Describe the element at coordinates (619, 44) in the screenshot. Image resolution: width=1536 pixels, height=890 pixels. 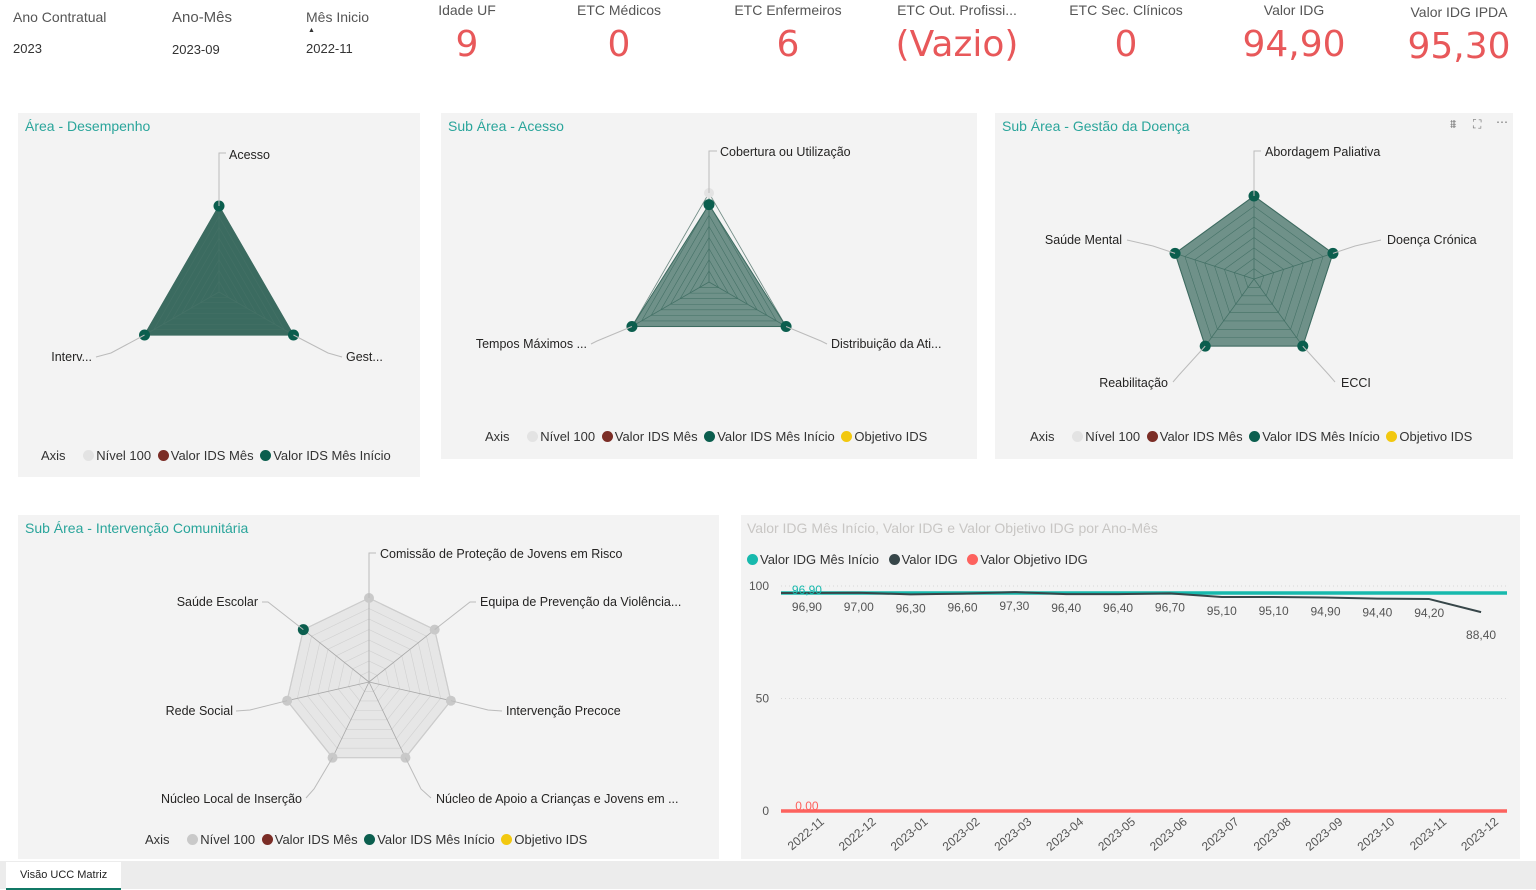
I see `kpi-value: 0` at that location.